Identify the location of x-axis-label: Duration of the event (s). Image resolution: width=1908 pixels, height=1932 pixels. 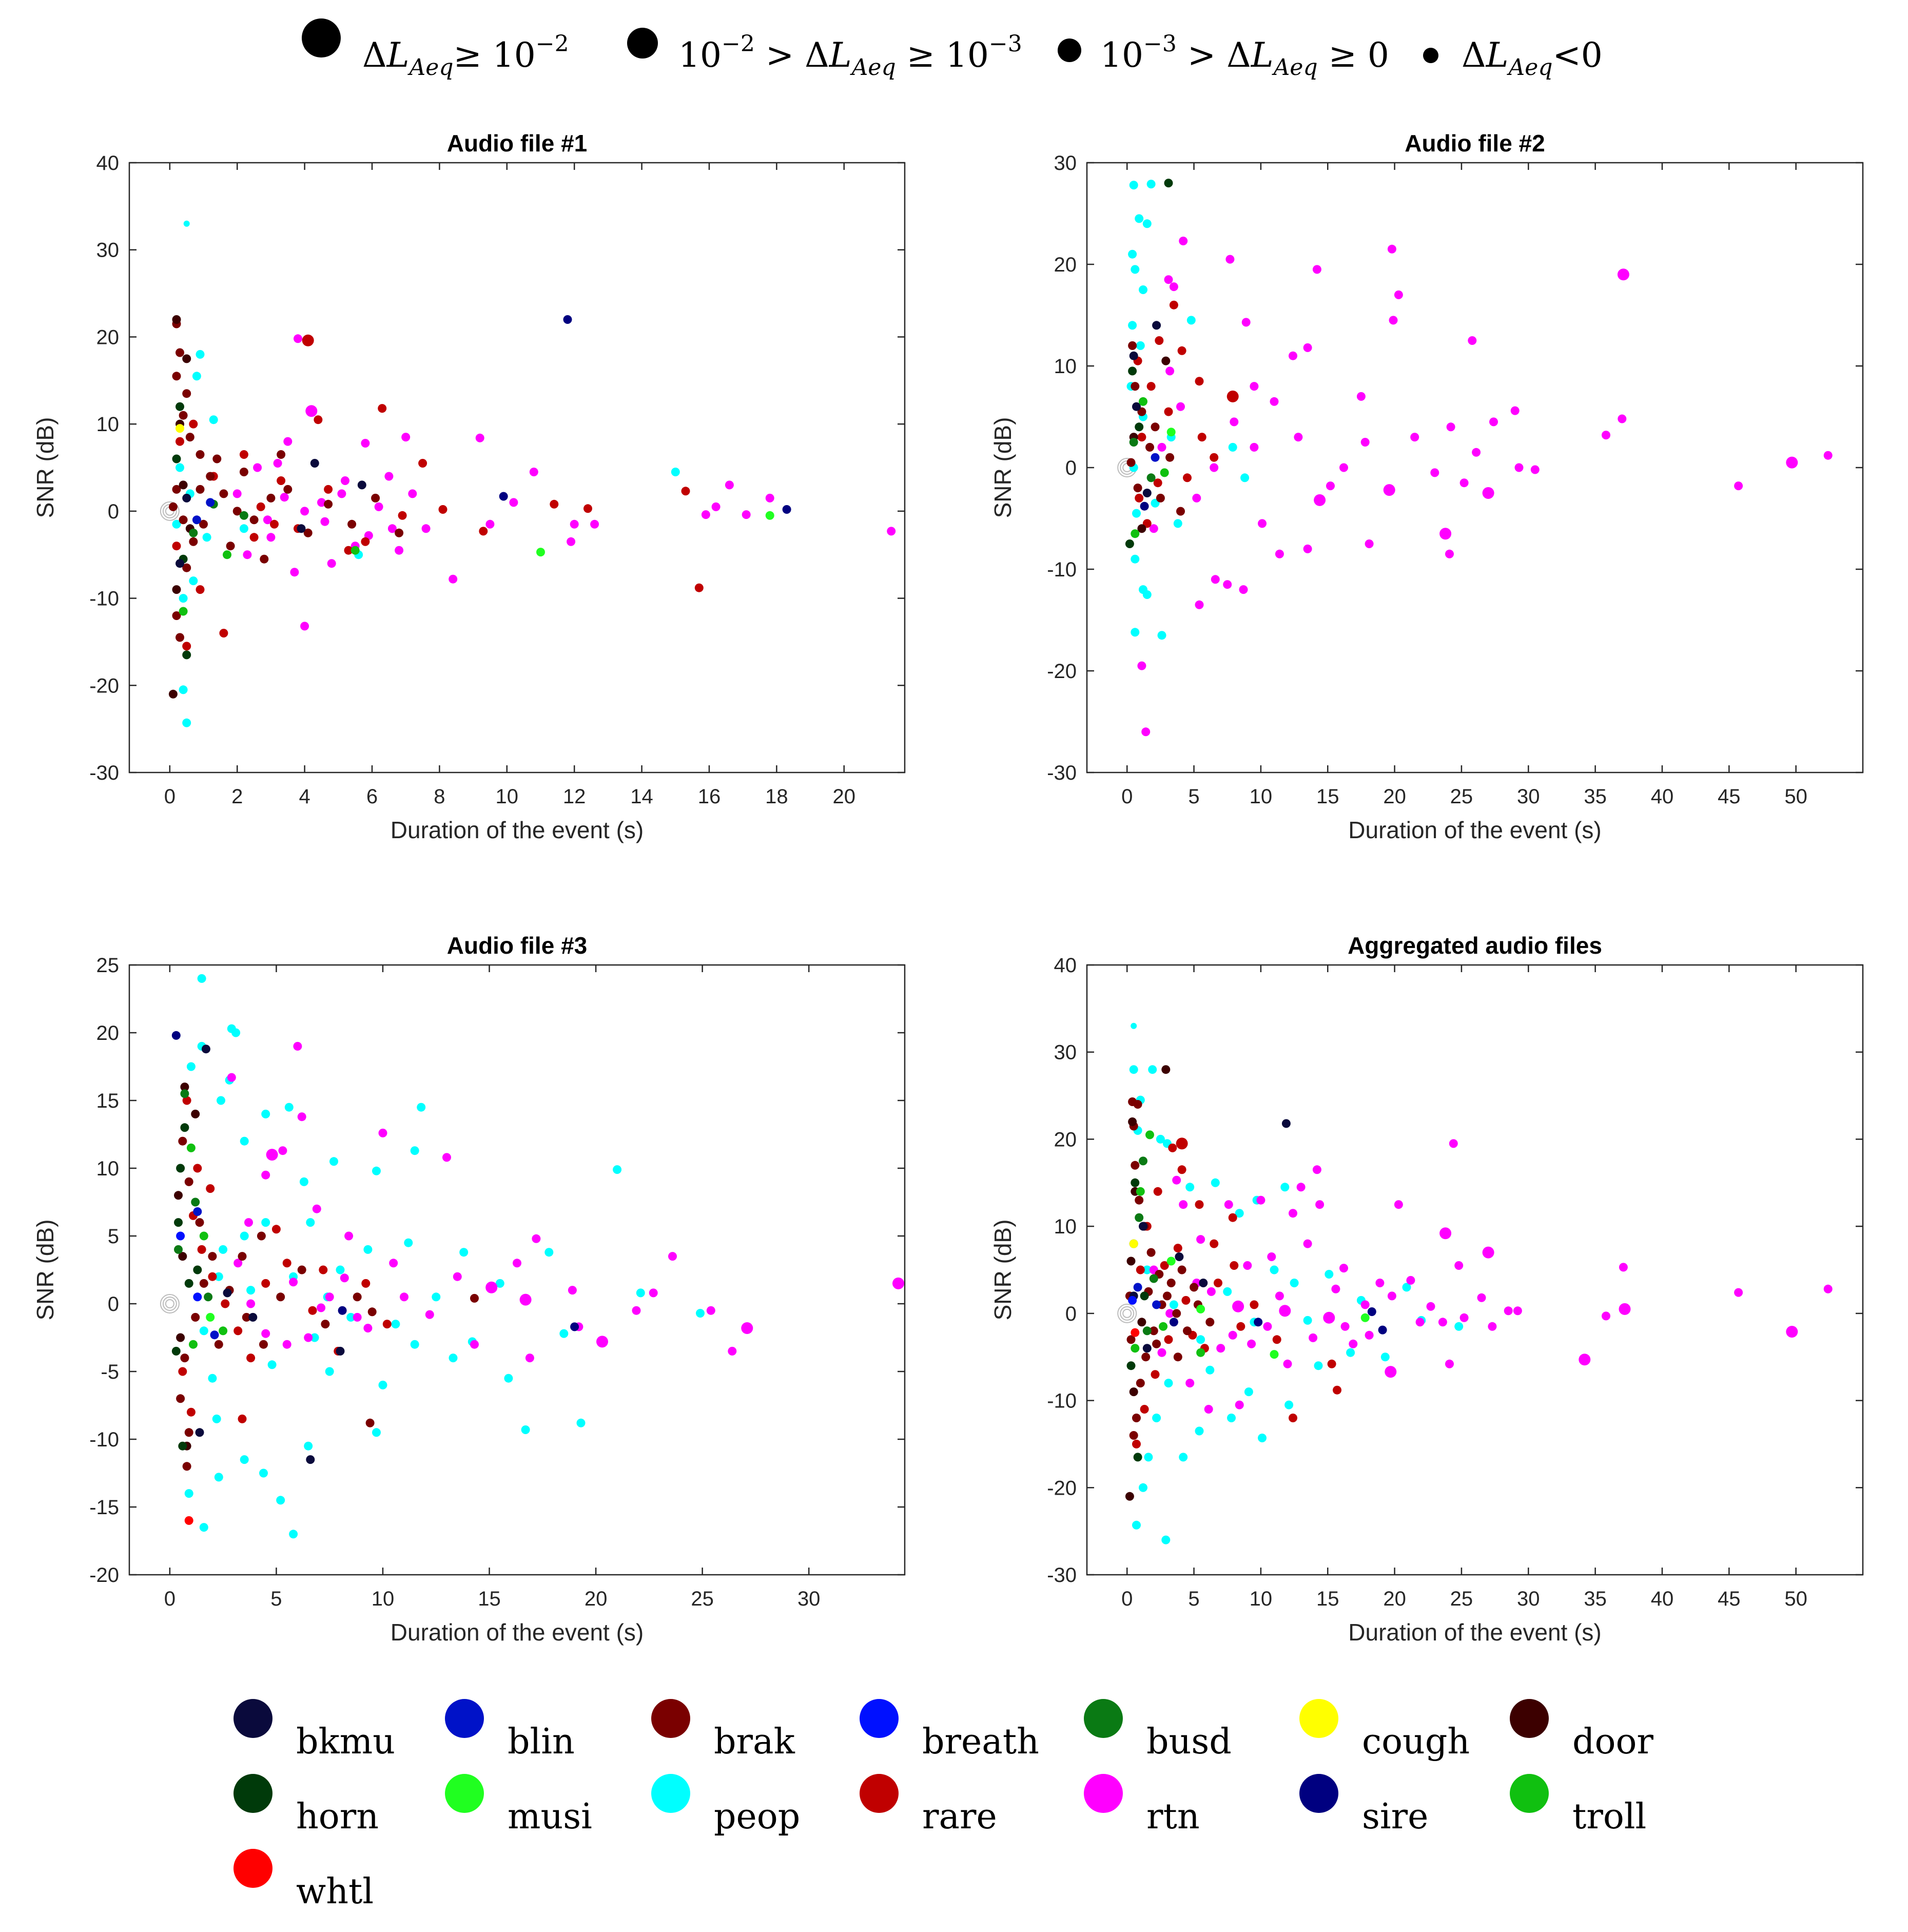
(1474, 1633).